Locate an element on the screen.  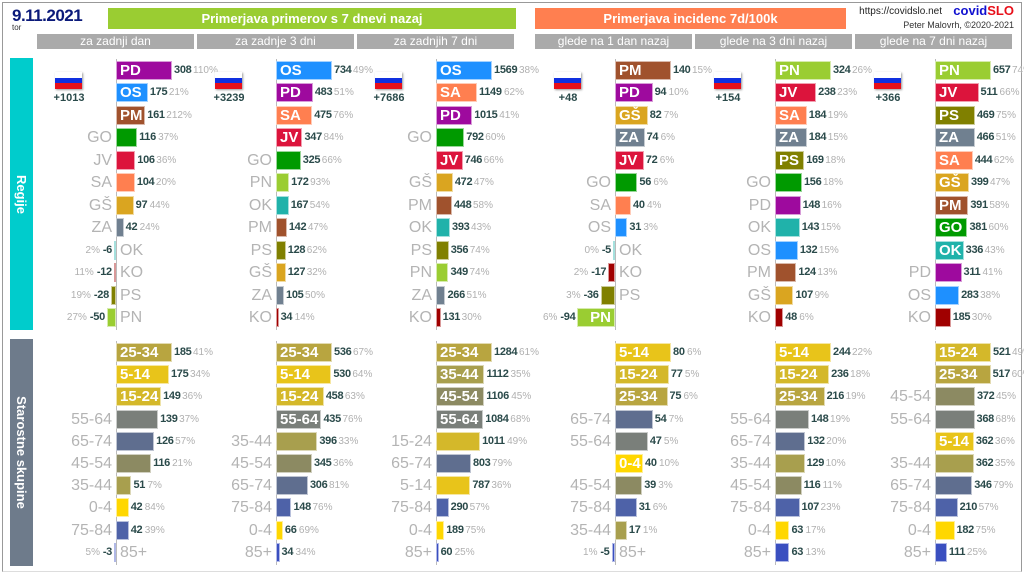
bar-value: -6 is located at coordinates (107, 249).